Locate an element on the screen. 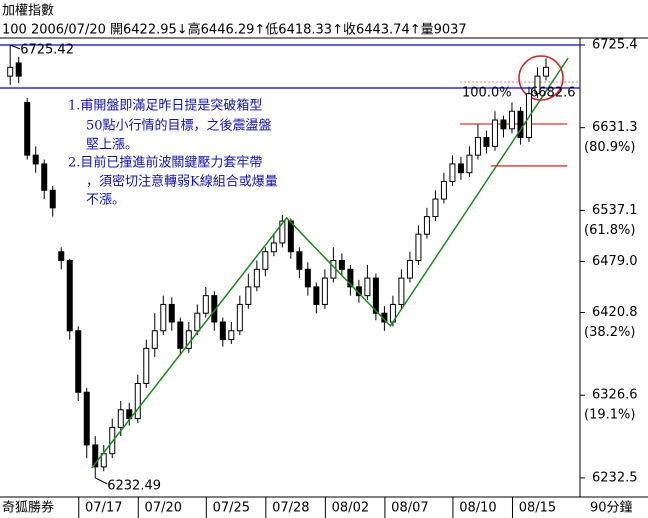 The height and width of the screenshot is (518, 648). note-line: 不漲。 is located at coordinates (105, 200).